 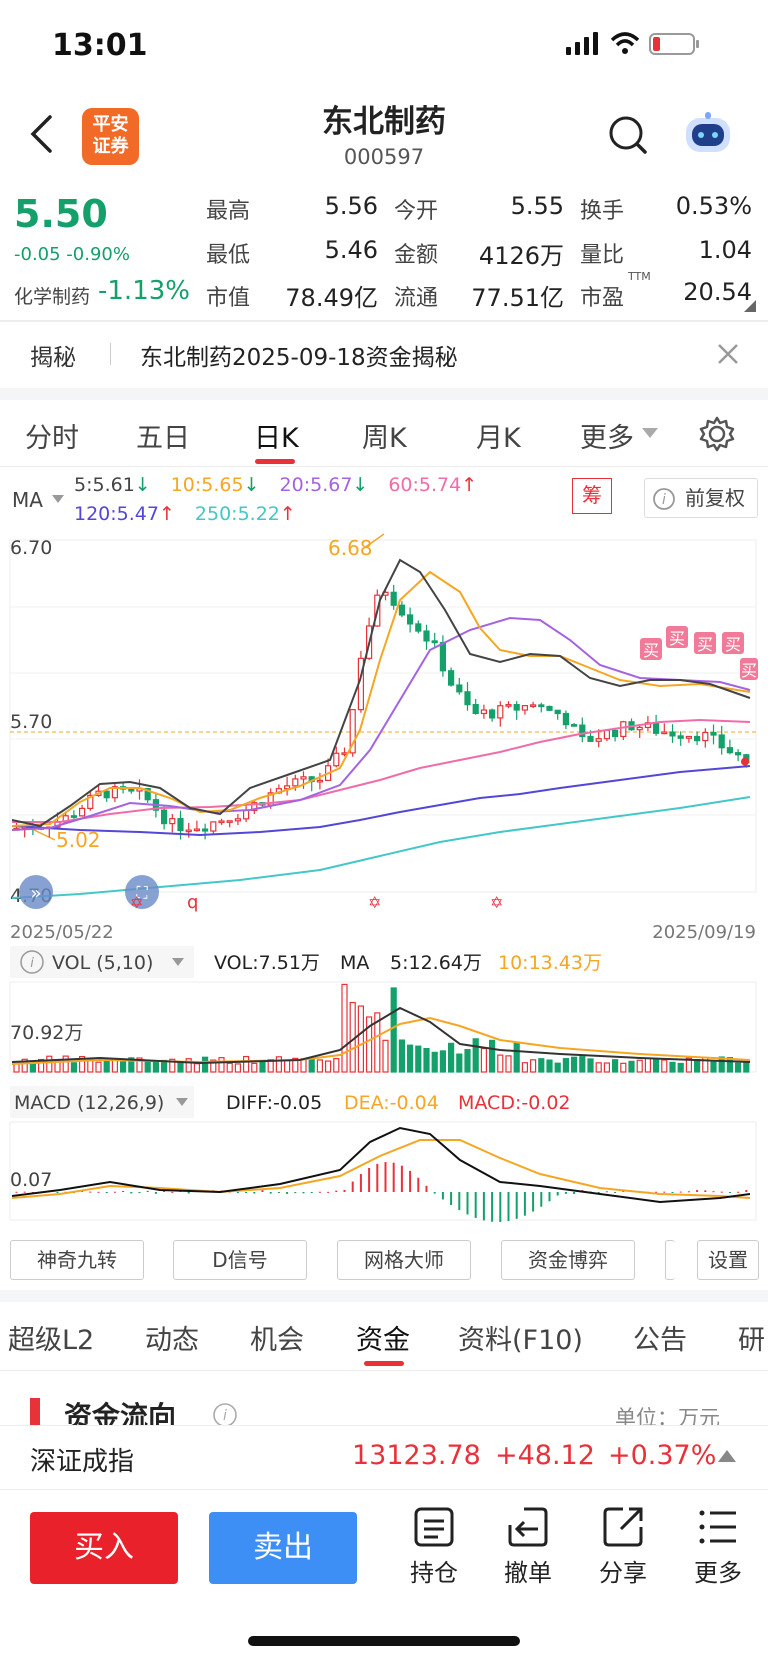 I want to click on ma-dropdown-icon, so click(x=58, y=499).